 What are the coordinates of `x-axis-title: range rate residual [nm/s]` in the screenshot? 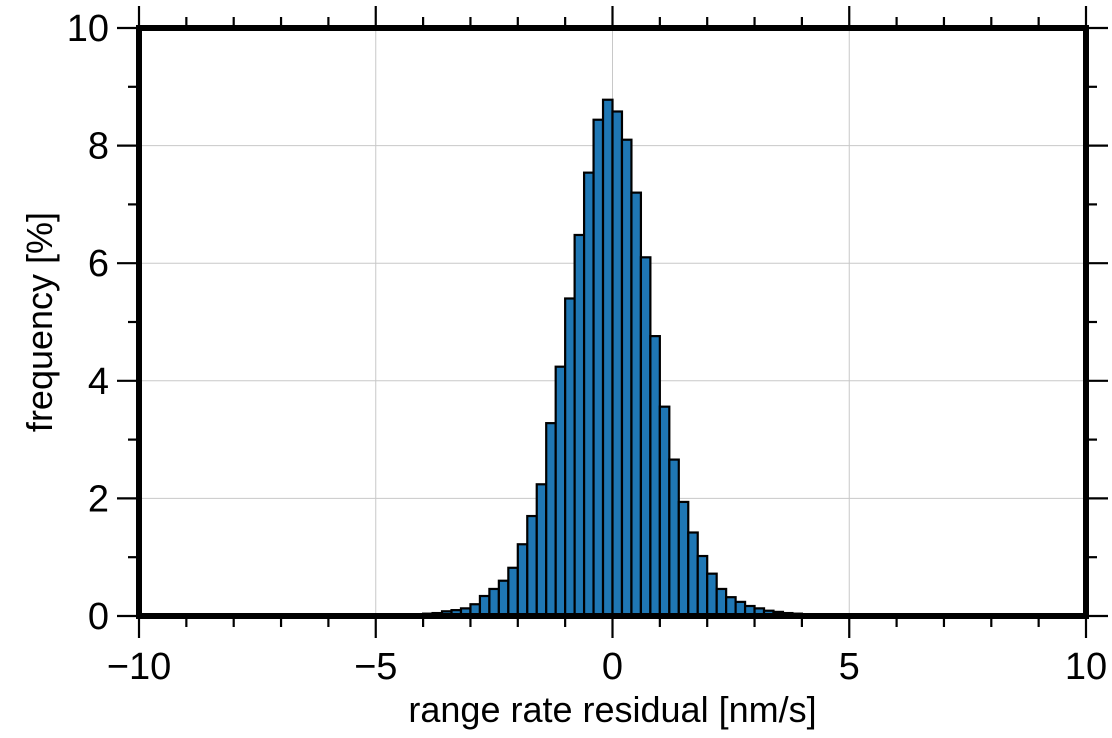 It's located at (612, 709).